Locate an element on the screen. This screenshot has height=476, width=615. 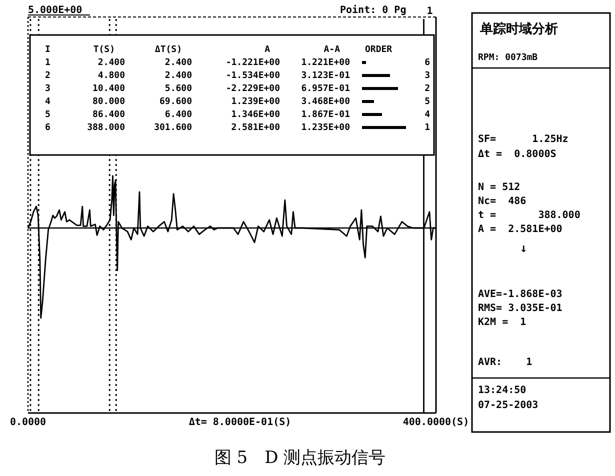
text: 86.400 is located at coordinates (108, 115).